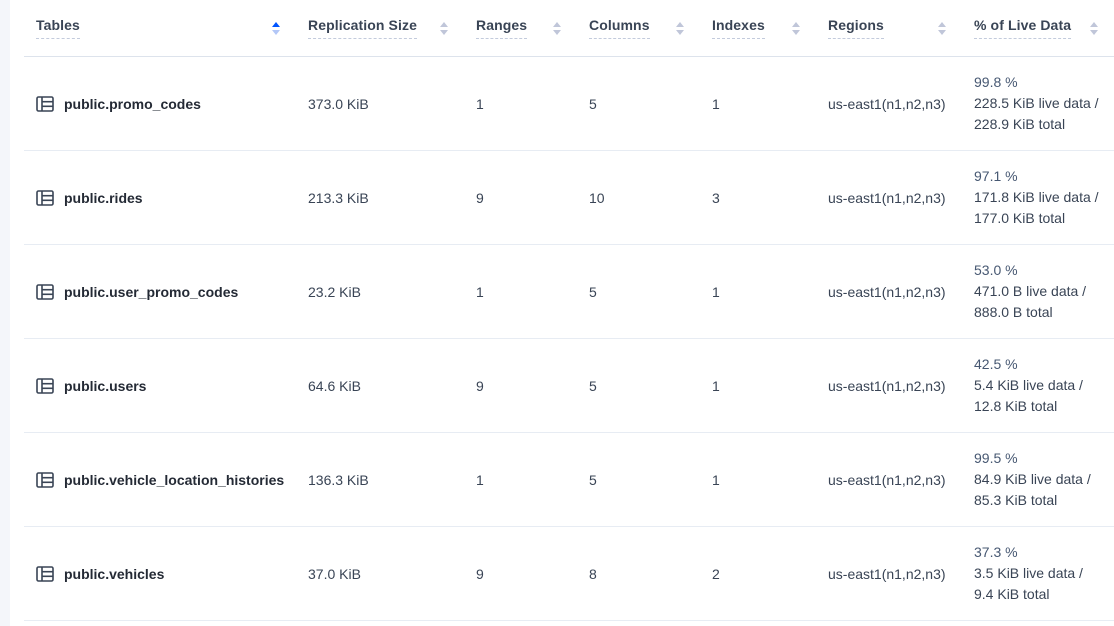  What do you see at coordinates (151, 291) in the screenshot?
I see `table-name: public.user_promo_codes` at bounding box center [151, 291].